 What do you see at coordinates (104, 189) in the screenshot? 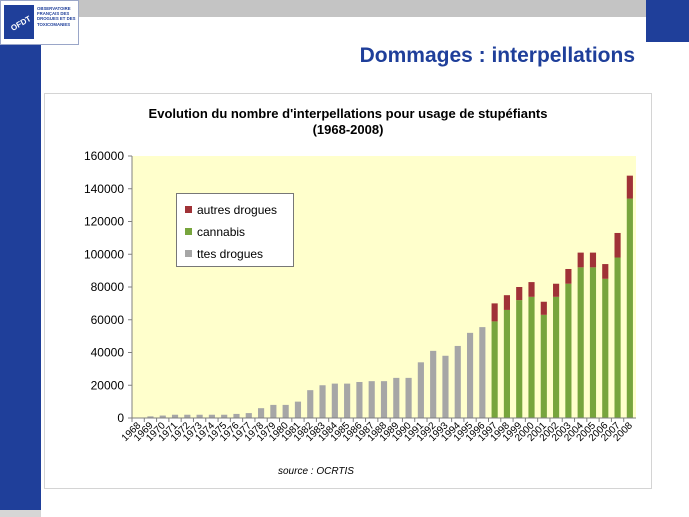
I see `y-tick-label: 140000` at bounding box center [104, 189].